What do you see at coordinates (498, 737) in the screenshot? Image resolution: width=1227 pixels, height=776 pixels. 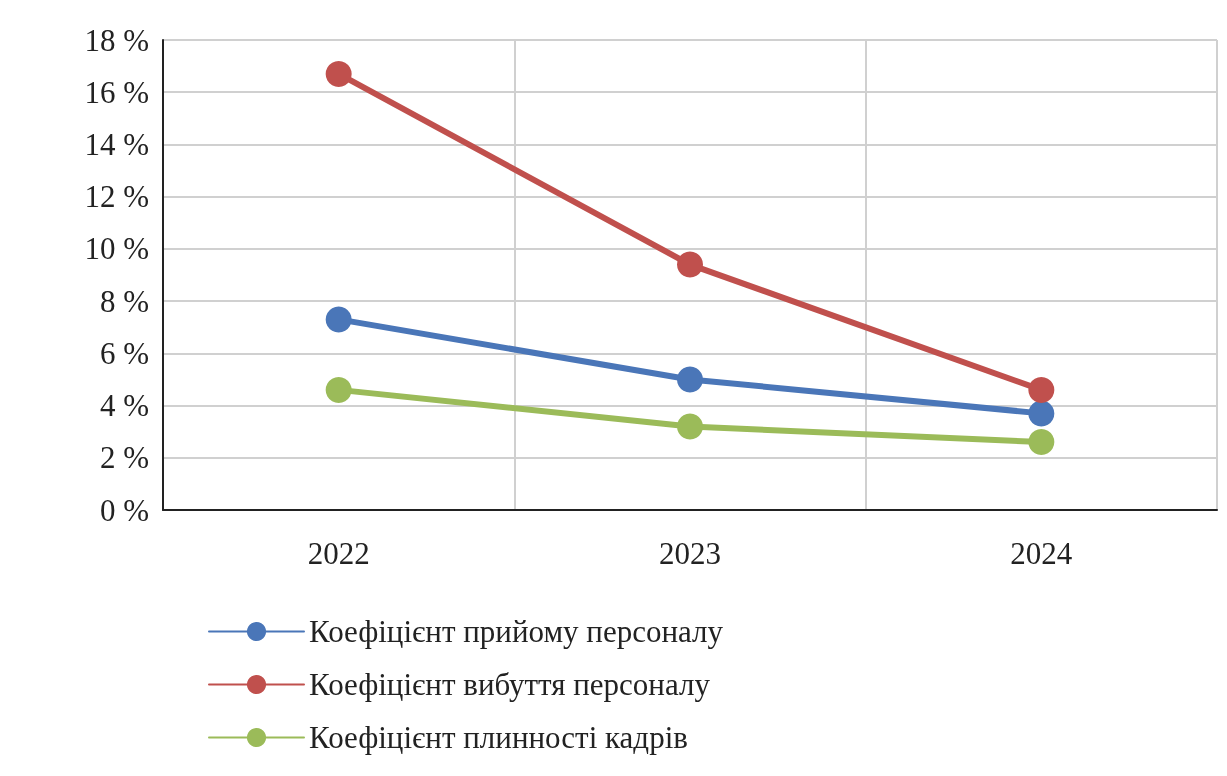 I see `legend-label: Коефіцієнт плинності кадрів` at bounding box center [498, 737].